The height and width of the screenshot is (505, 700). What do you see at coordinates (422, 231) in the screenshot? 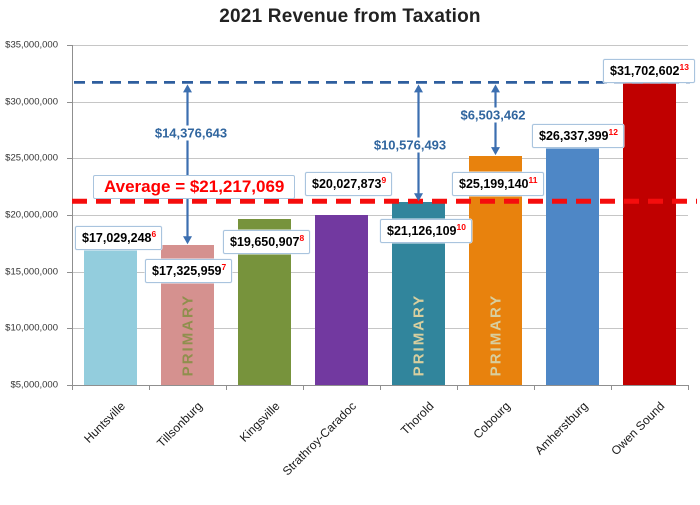
I see `value-text: $21,126,109` at bounding box center [422, 231].